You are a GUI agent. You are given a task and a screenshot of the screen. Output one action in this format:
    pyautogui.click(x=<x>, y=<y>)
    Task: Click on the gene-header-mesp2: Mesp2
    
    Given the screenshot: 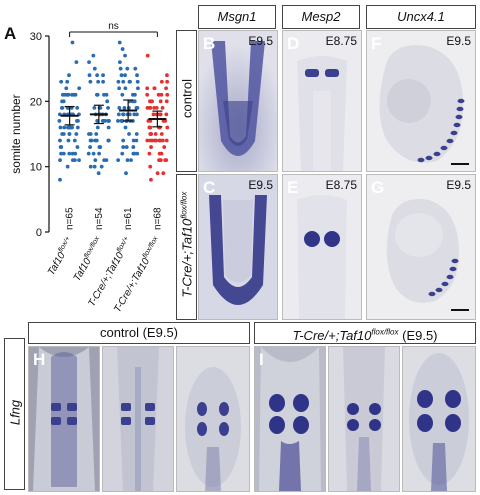 What is the action you would take?
    pyautogui.click(x=321, y=17)
    